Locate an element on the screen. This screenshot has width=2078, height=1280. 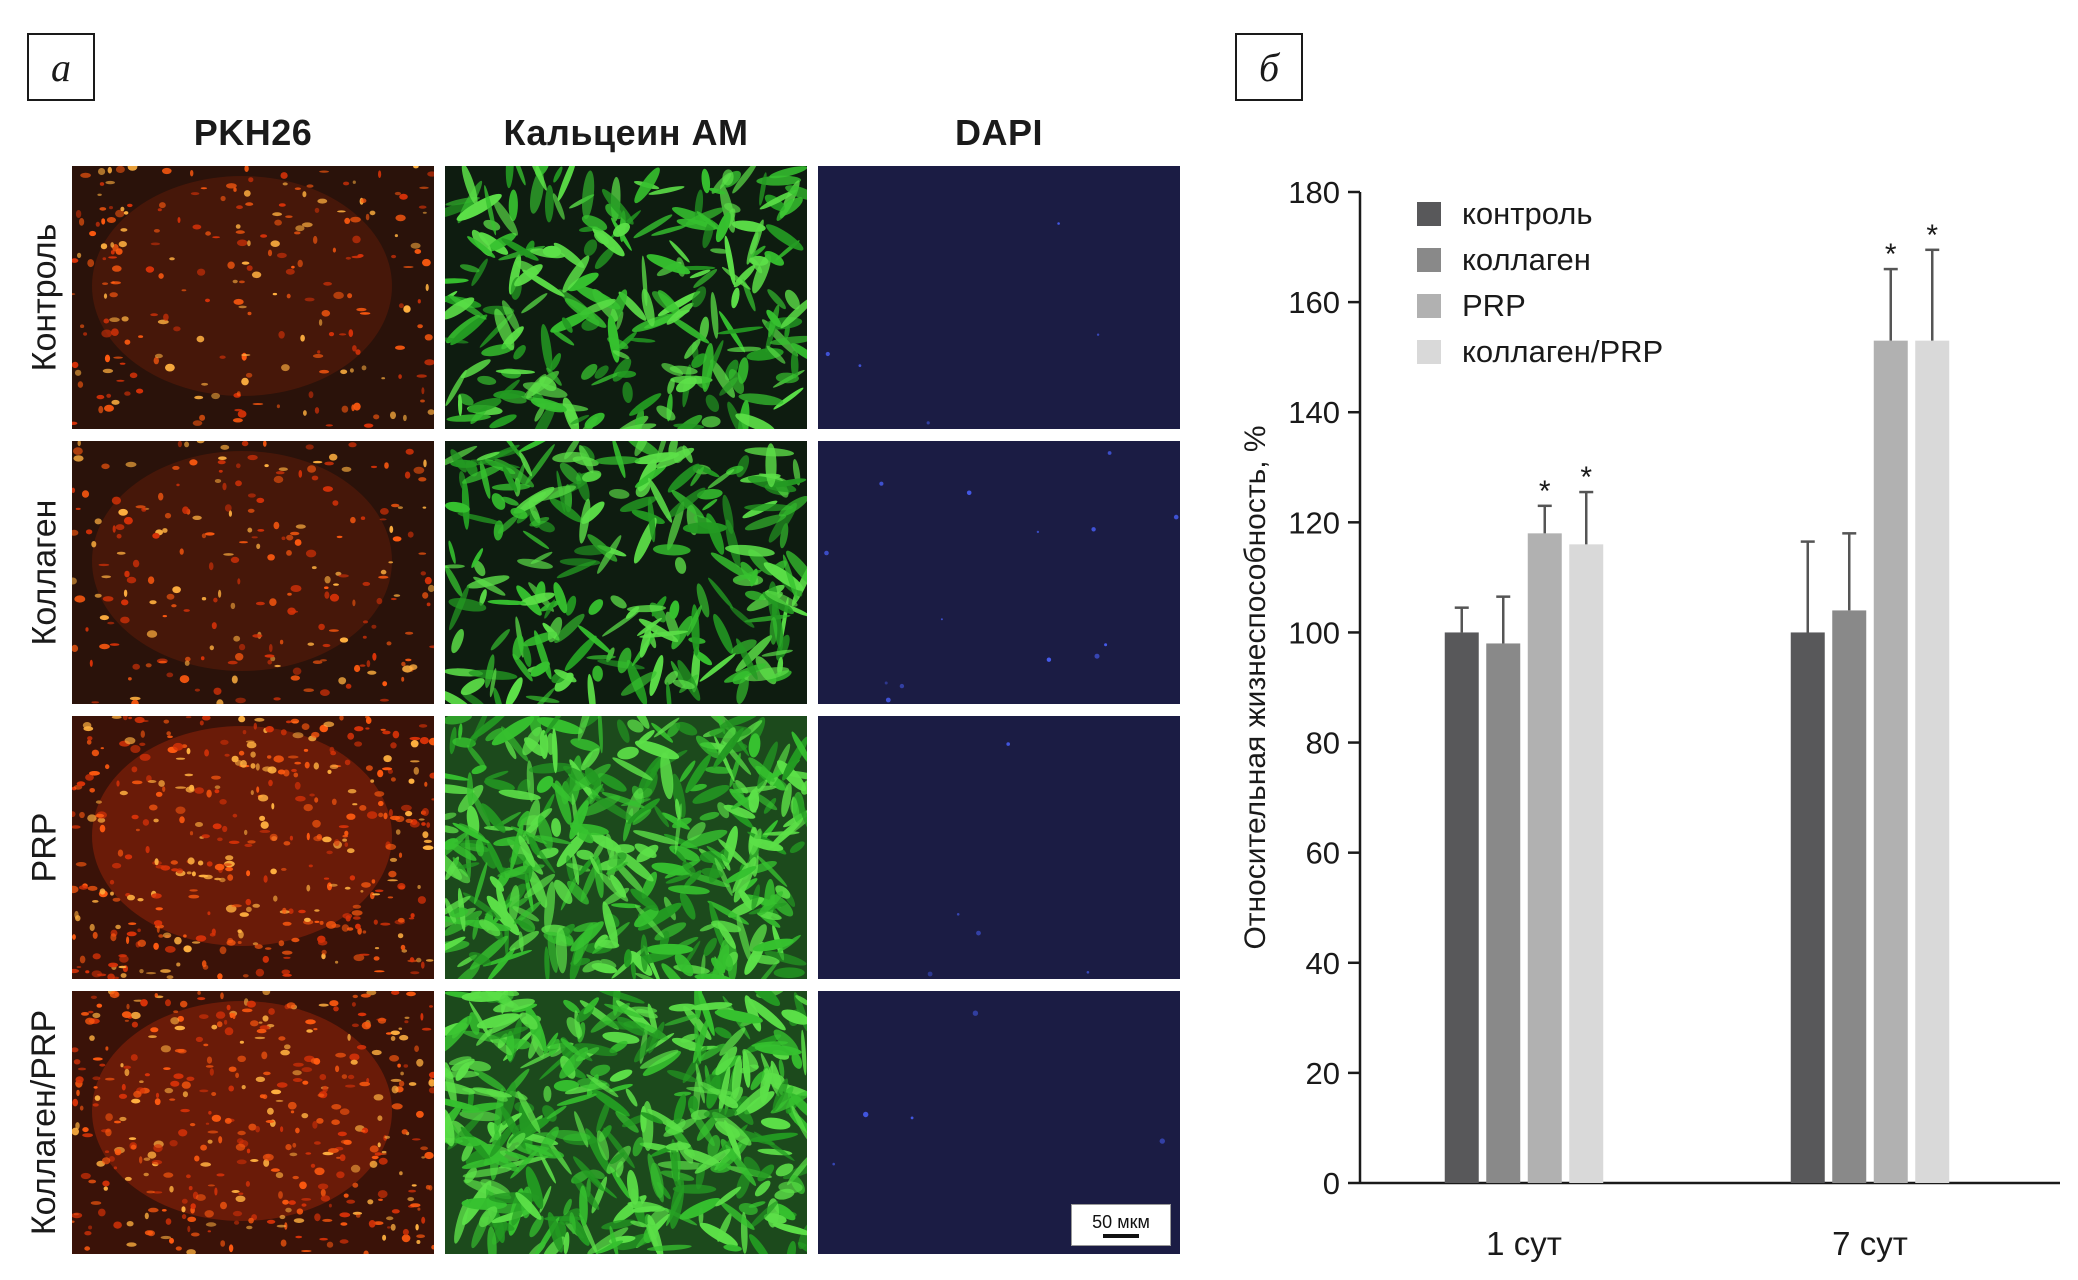
y-tick-label: 180 is located at coordinates (1314, 192).